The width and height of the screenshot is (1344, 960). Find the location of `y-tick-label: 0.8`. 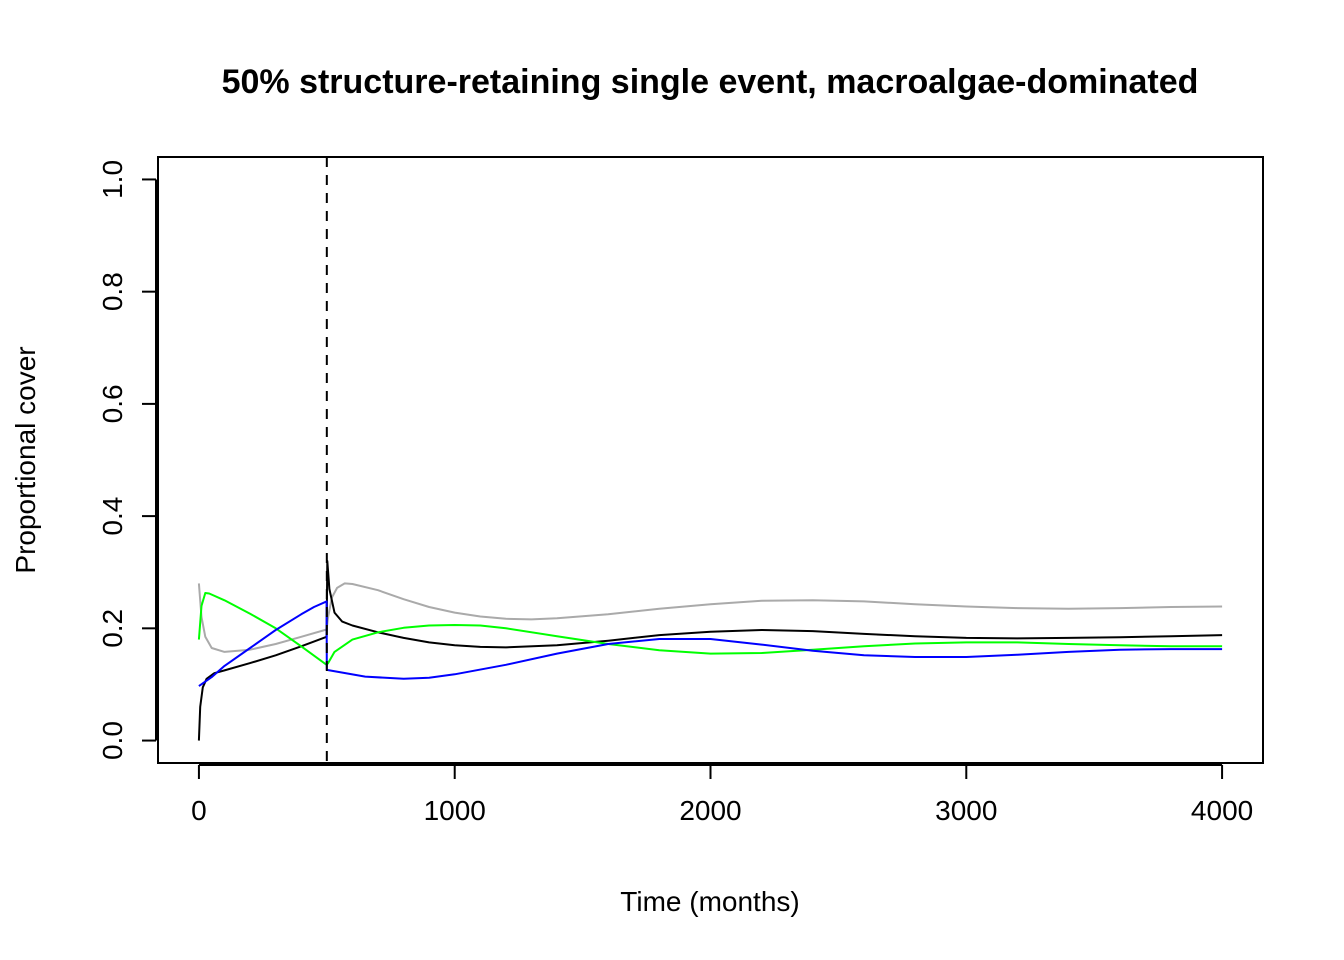

y-tick-label: 0.8 is located at coordinates (112, 291).